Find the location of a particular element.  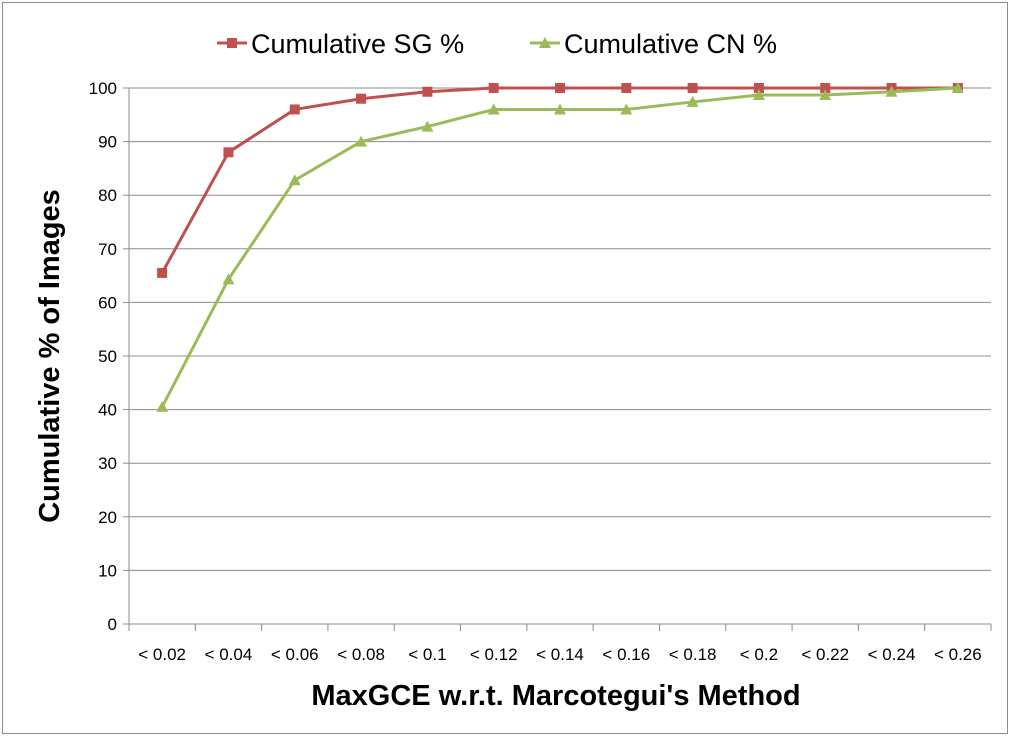

x-tick-label: < 0.1 is located at coordinates (427, 654).